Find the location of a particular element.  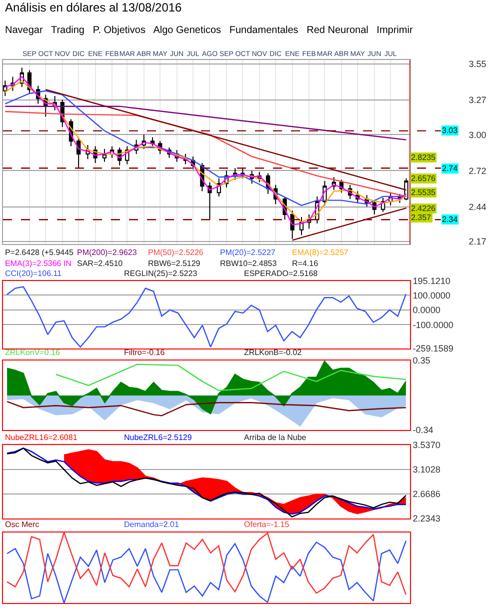

text: EMA(8)=2.5257 is located at coordinates (320, 252).